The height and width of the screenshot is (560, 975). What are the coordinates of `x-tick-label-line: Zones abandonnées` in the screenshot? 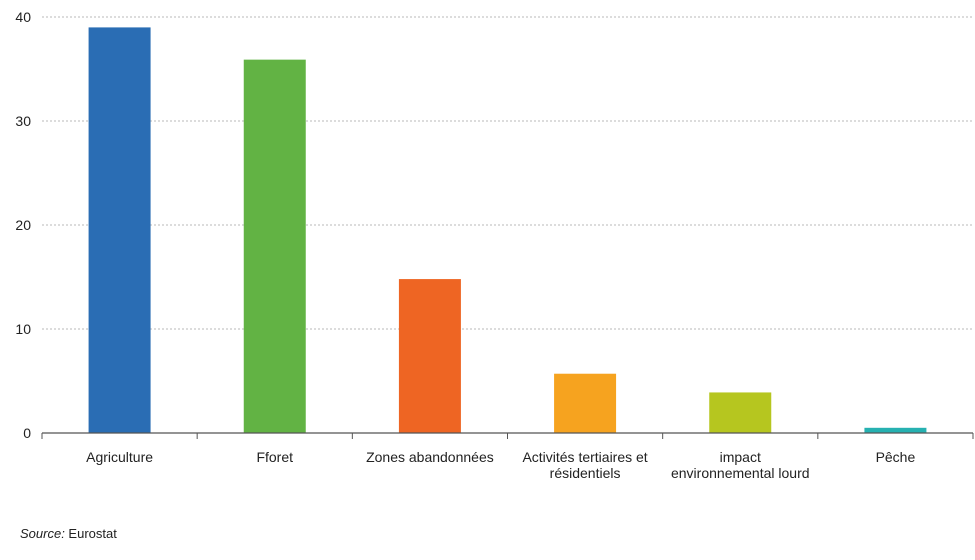 It's located at (430, 457).